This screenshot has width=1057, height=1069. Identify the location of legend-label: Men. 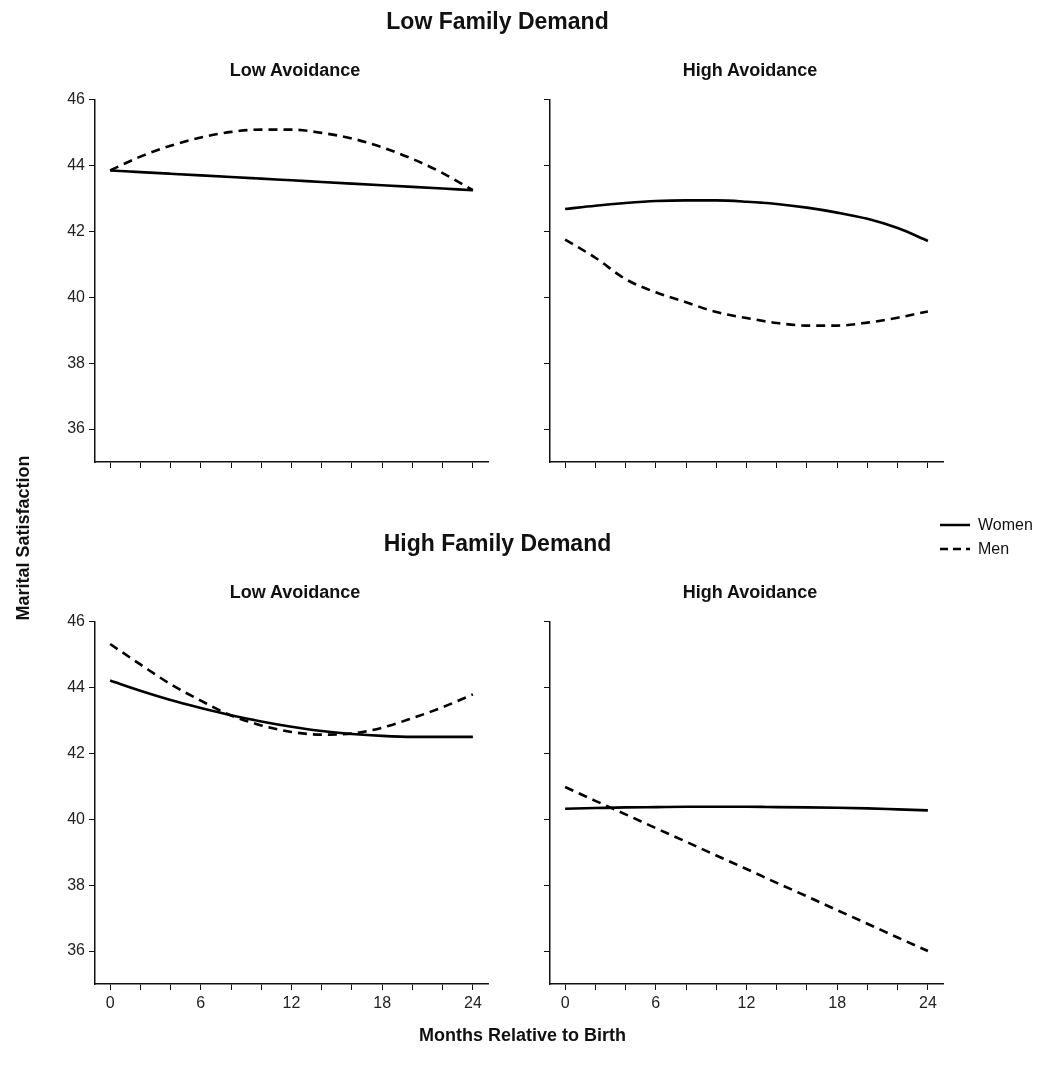
(994, 549).